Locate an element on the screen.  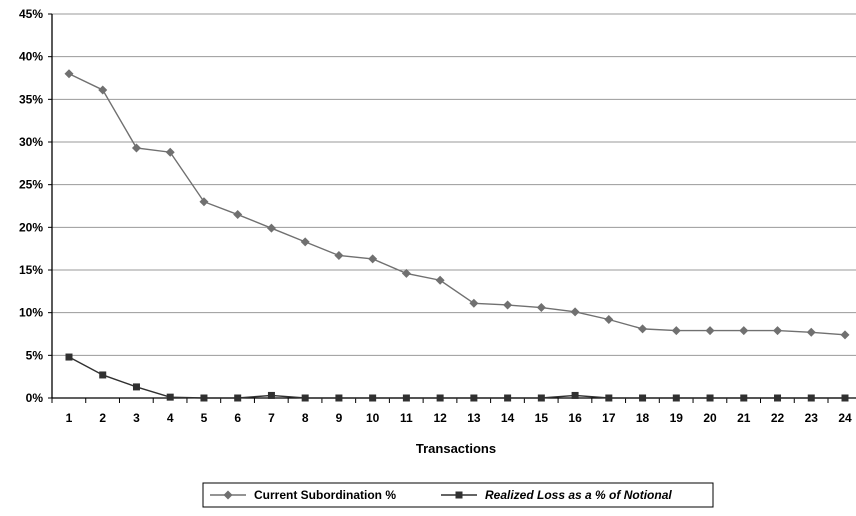
y-tick-label: 10% is located at coordinates (31, 313).